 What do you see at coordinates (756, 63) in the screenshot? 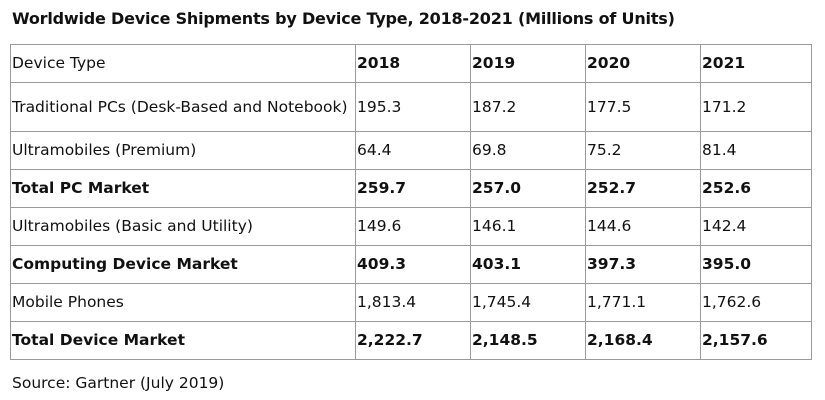
I see `header-cell-year: 2021` at bounding box center [756, 63].